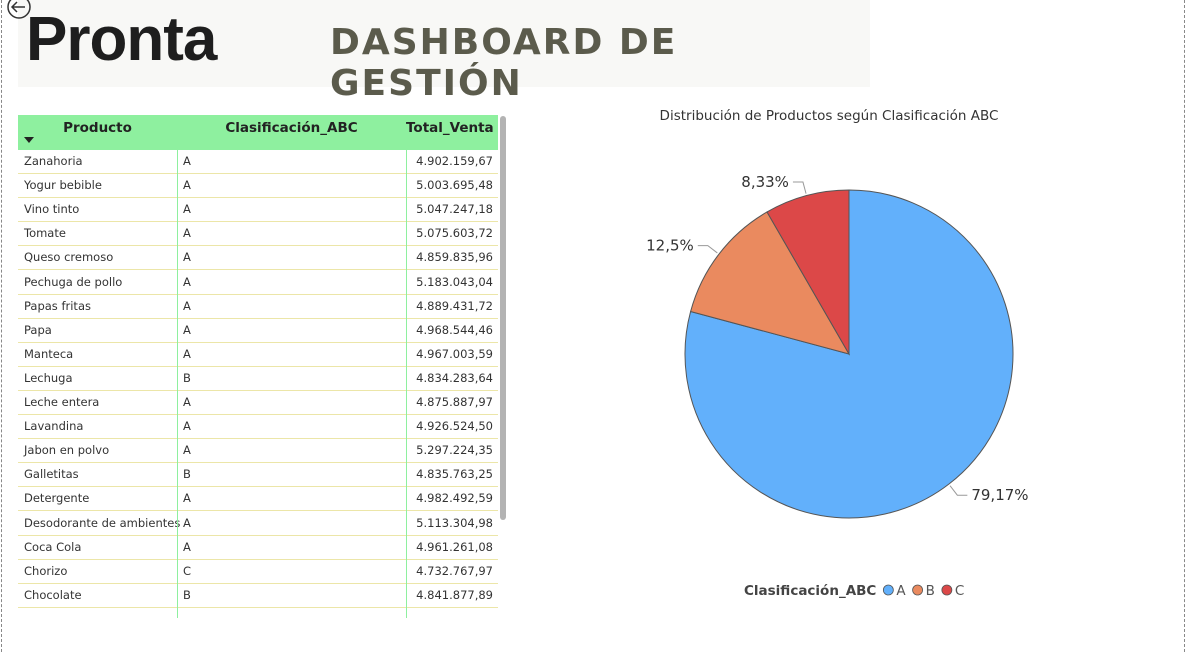  Describe the element at coordinates (503, 318) in the screenshot. I see `scrollbar` at that location.